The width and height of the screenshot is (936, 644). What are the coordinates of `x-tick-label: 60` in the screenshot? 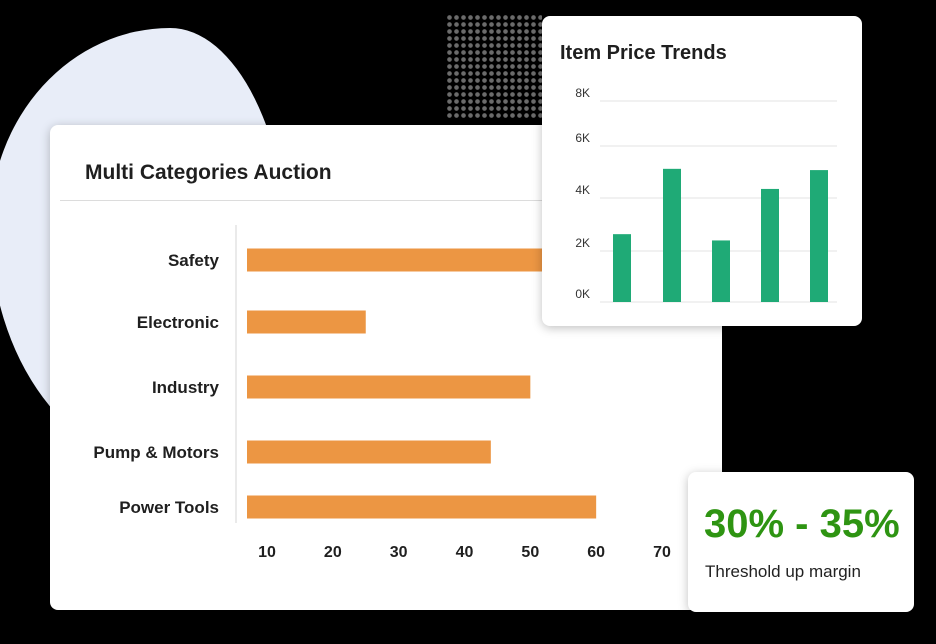 It's located at (596, 552).